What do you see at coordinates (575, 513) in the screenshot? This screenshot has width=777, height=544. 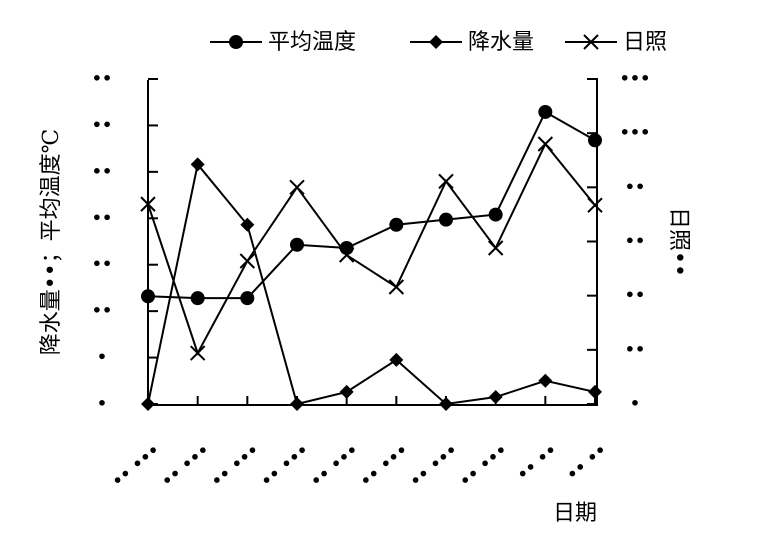 I see `x-axis-title: 日期` at bounding box center [575, 513].